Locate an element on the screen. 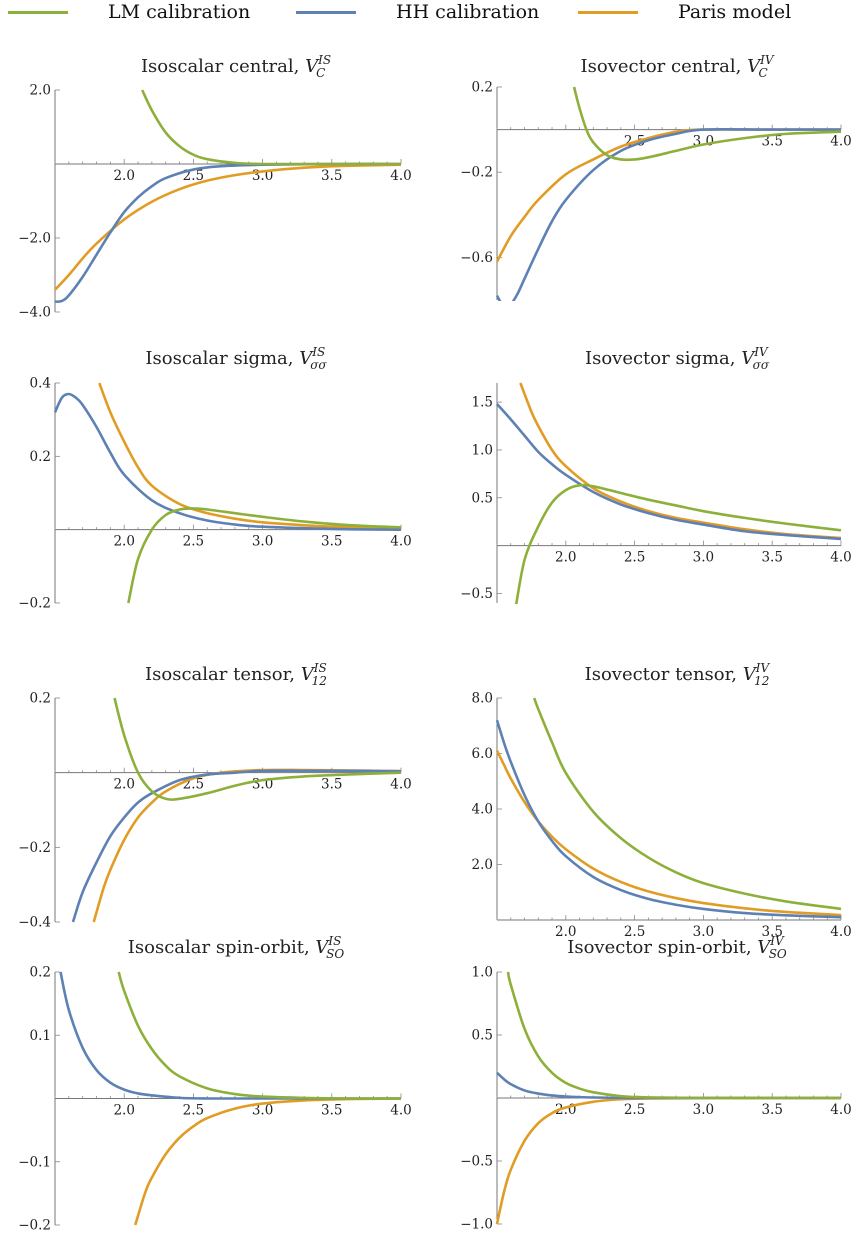 The image size is (859, 1238). y-tick-label: −4.0 is located at coordinates (34, 313).